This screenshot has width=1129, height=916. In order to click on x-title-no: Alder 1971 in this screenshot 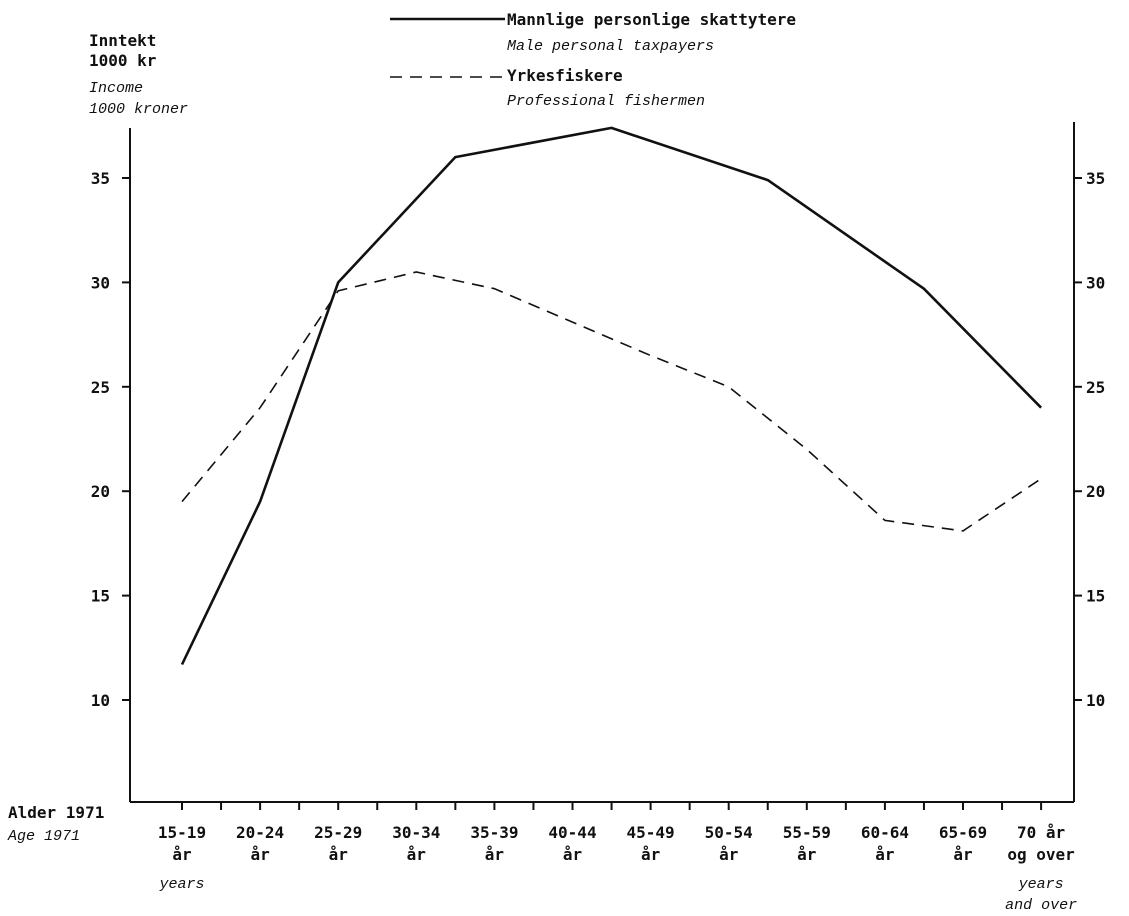, I will do `click(56, 812)`.